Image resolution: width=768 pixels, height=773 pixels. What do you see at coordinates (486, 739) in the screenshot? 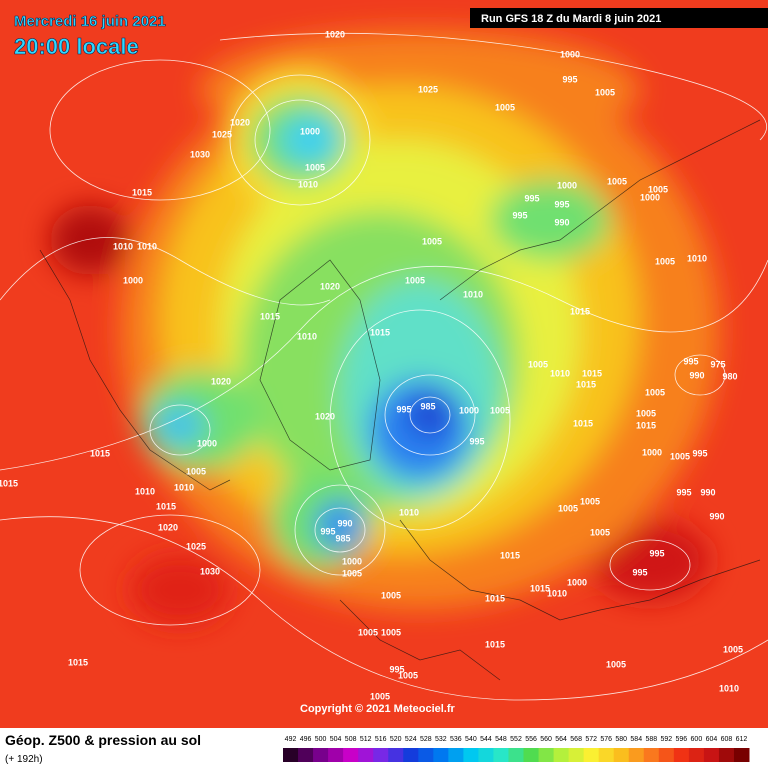
I see `scale-label: 544` at bounding box center [486, 739].